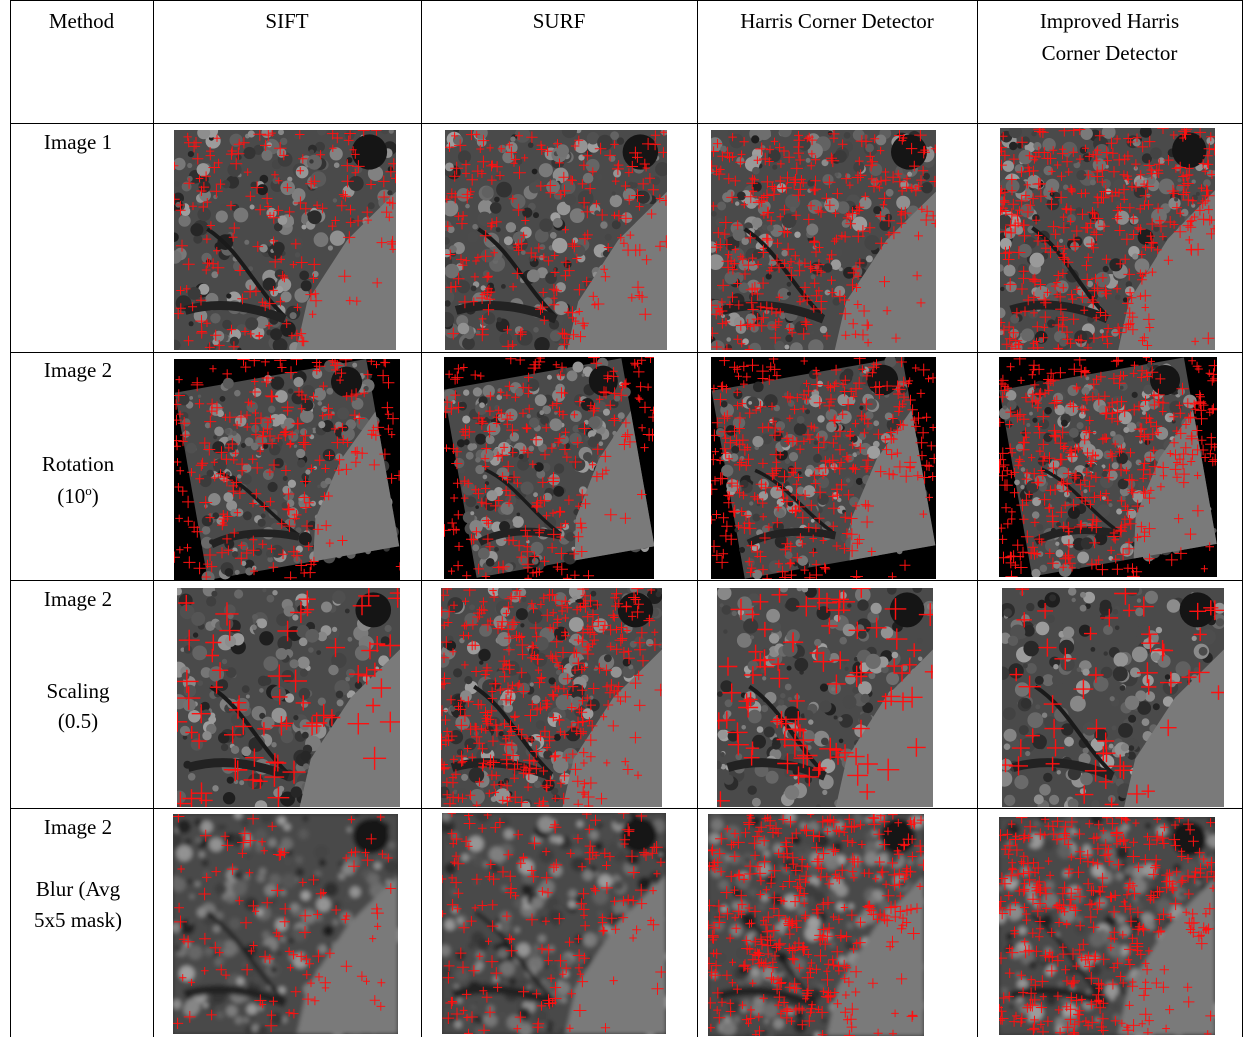 This screenshot has width=1245, height=1037. What do you see at coordinates (78, 142) in the screenshot?
I see `row1-label: Image 1` at bounding box center [78, 142].